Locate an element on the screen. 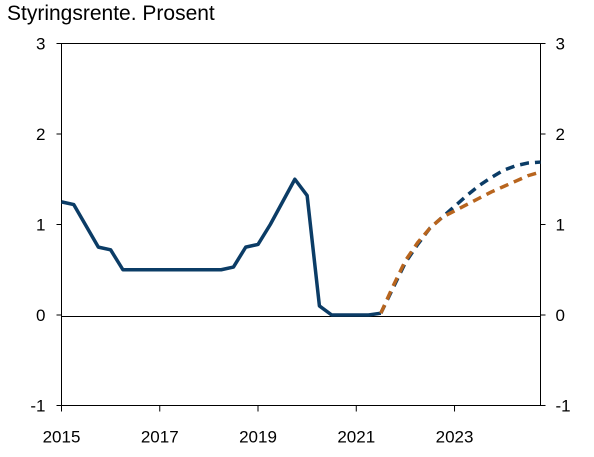 This screenshot has height=457, width=594. y-axis-left: -1 0 1 2 3 is located at coordinates (46, 225).